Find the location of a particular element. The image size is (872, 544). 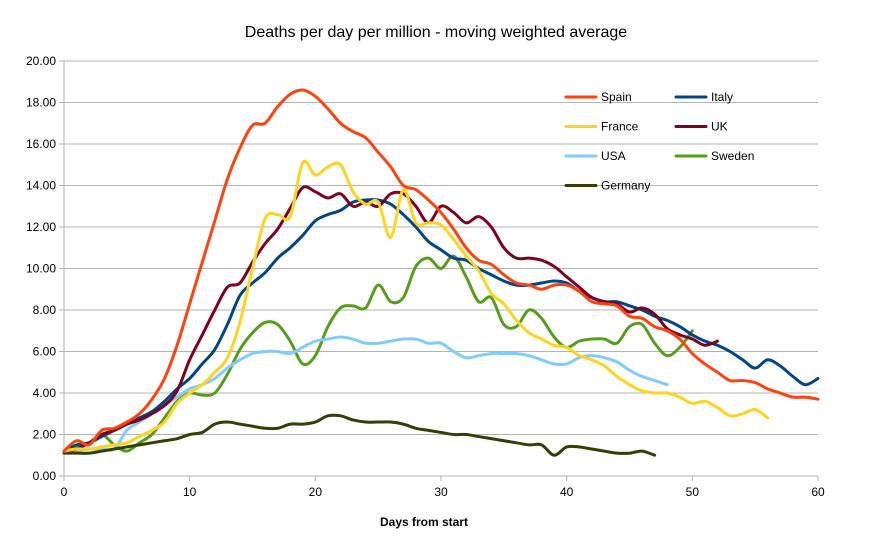

x-tick-label: 60 is located at coordinates (818, 492).